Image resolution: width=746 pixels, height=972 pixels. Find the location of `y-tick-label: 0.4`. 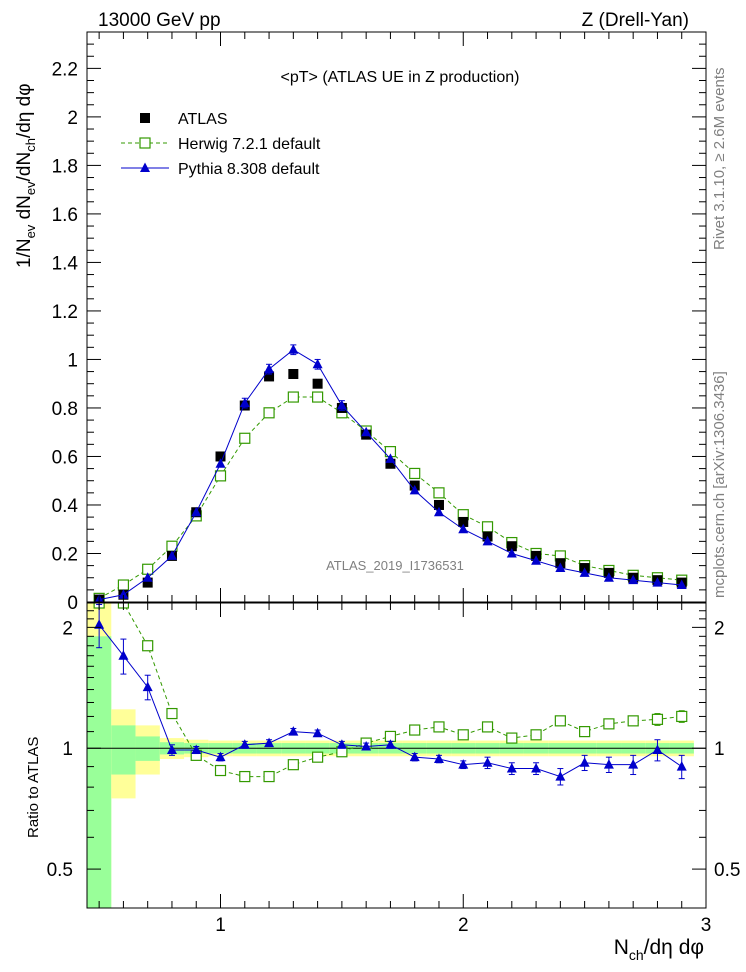

y-tick-label: 0.4 is located at coordinates (65, 506).